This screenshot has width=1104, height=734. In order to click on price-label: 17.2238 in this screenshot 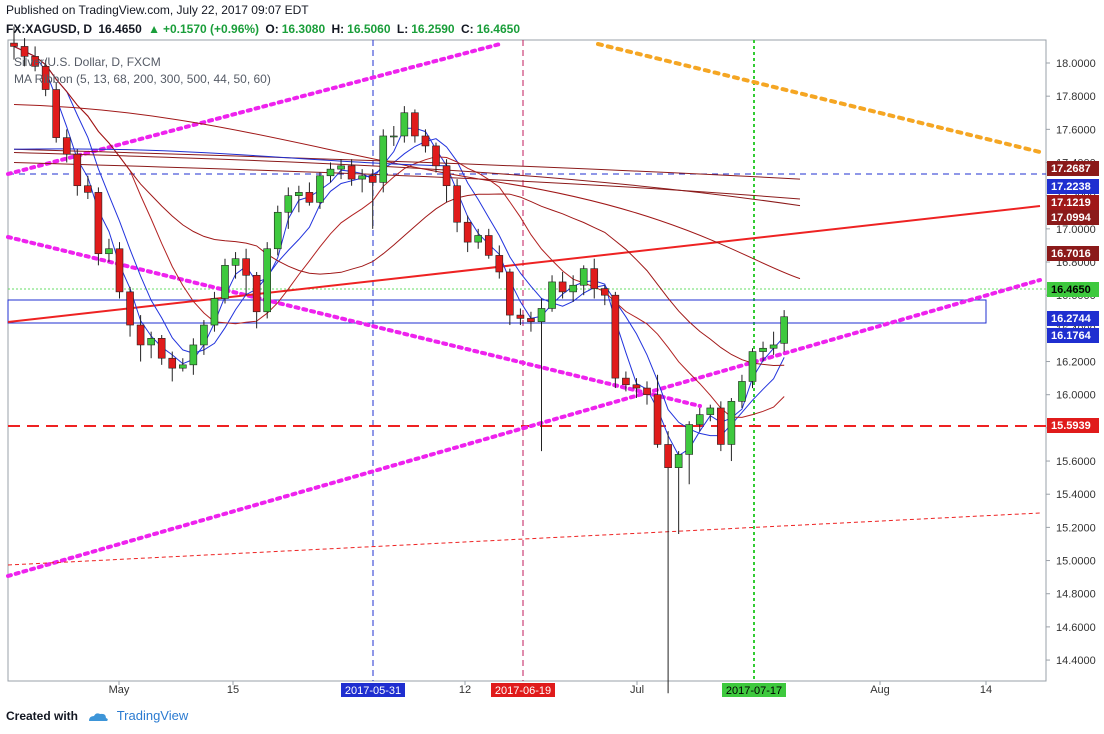, I will do `click(1071, 187)`.